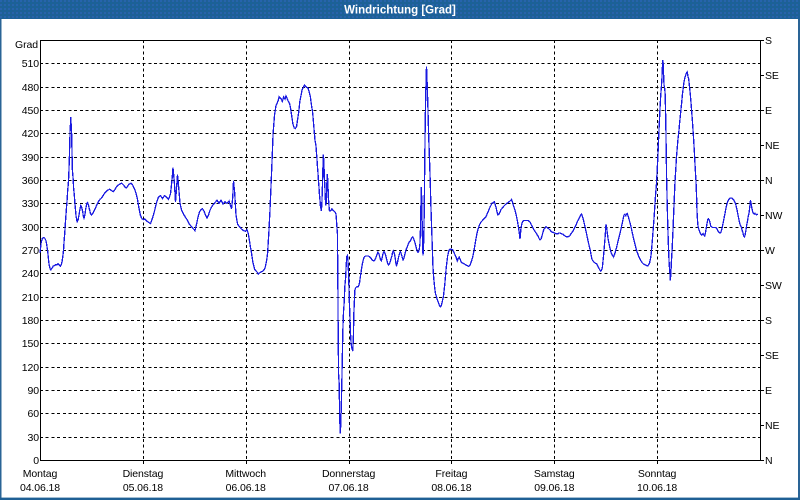 The image size is (800, 500). I want to click on svg-text: 10.06.18, so click(657, 488).